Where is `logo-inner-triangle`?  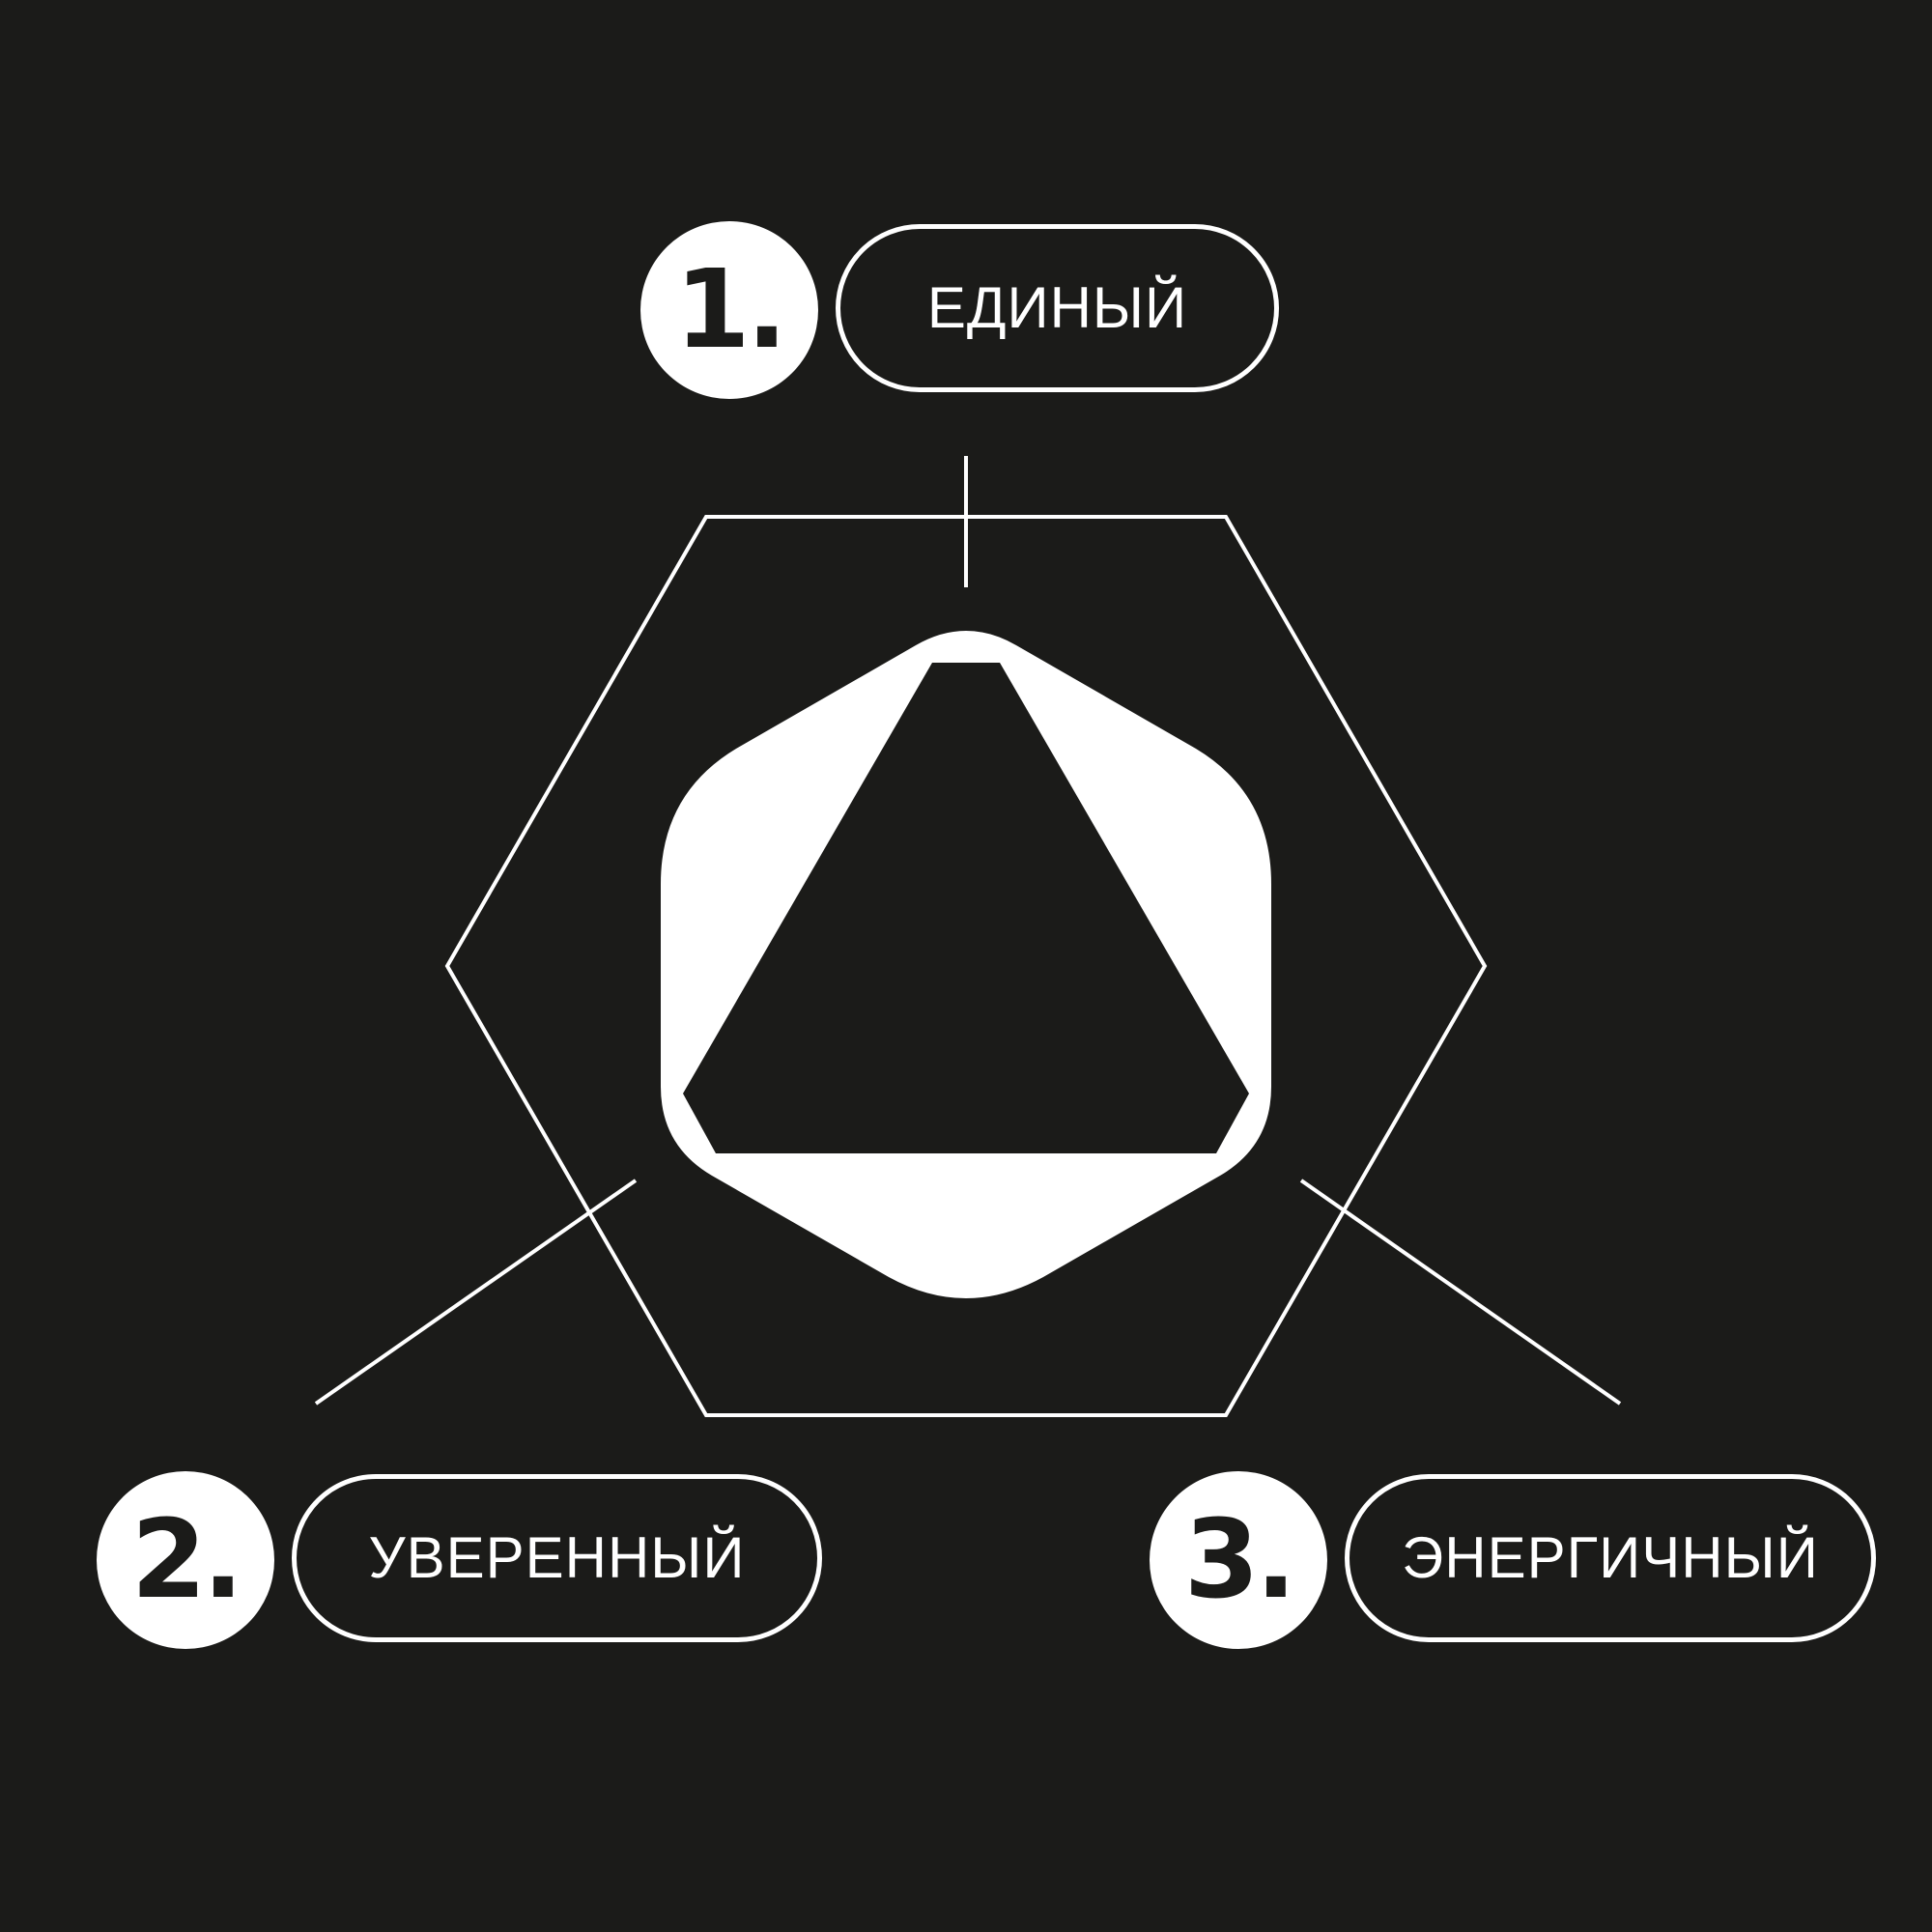
logo-inner-triangle is located at coordinates (966, 908).